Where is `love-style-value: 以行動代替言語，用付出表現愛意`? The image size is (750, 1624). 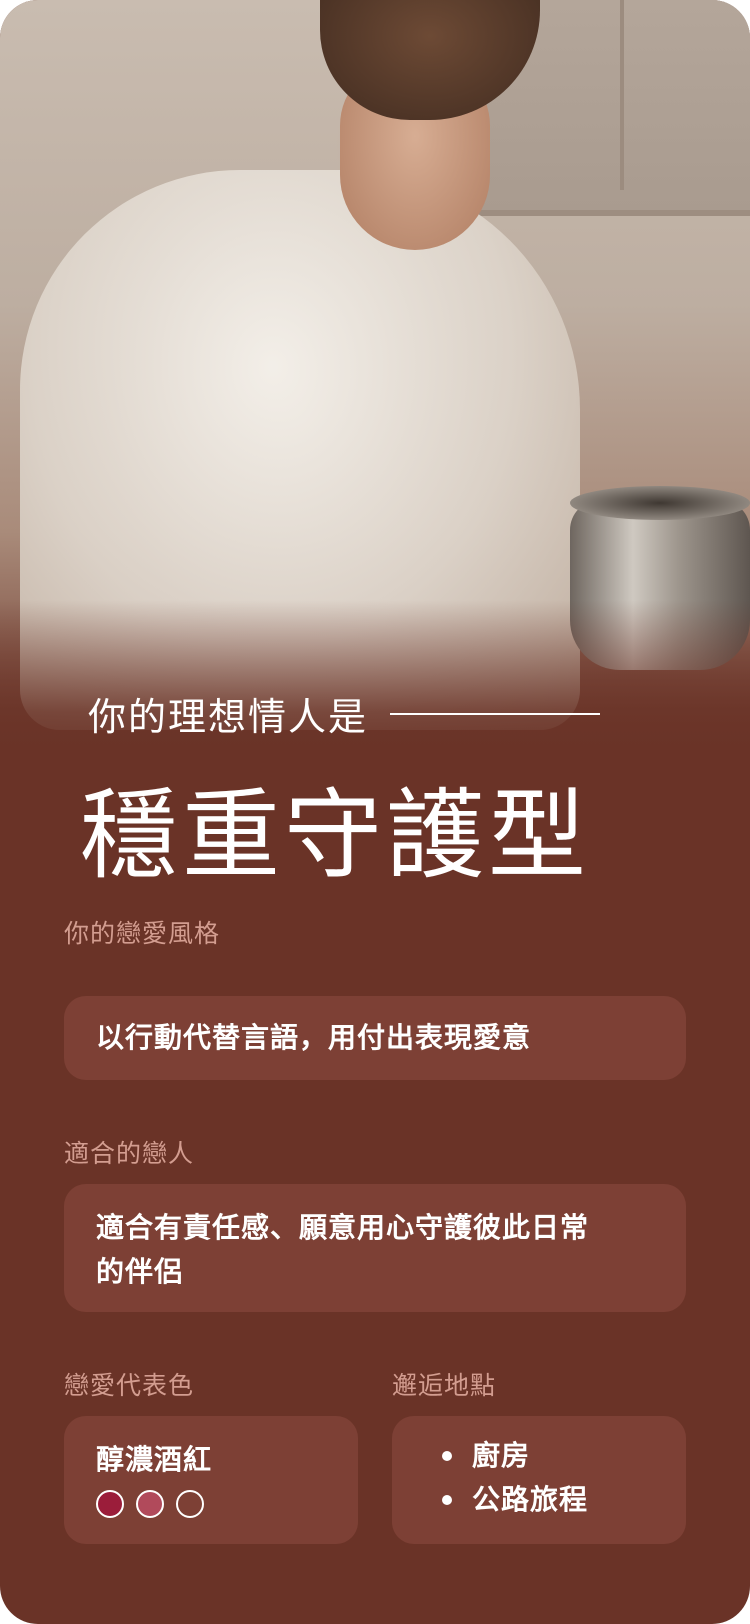
love-style-value: 以行動代替言語，用付出表現愛意 is located at coordinates (314, 1037).